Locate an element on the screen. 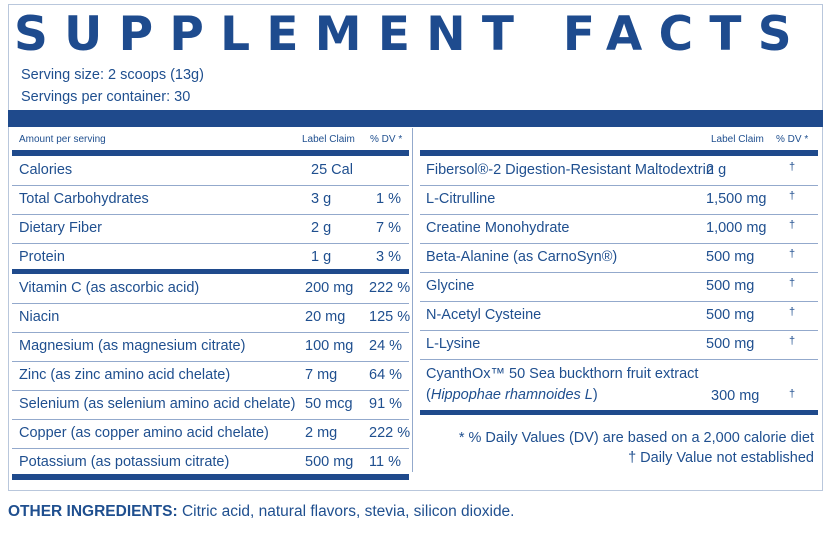 The height and width of the screenshot is (537, 832). row-name: Creatine Monohydrate is located at coordinates (498, 228).